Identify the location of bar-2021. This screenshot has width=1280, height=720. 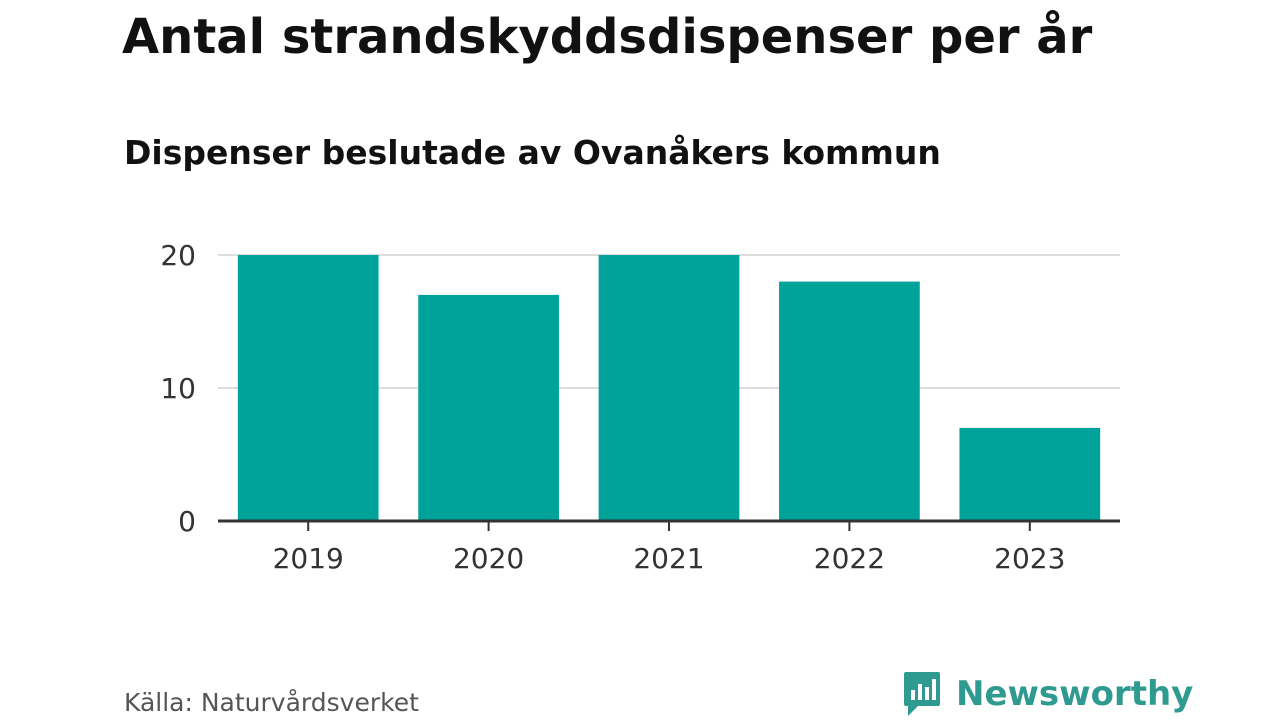
(669, 388).